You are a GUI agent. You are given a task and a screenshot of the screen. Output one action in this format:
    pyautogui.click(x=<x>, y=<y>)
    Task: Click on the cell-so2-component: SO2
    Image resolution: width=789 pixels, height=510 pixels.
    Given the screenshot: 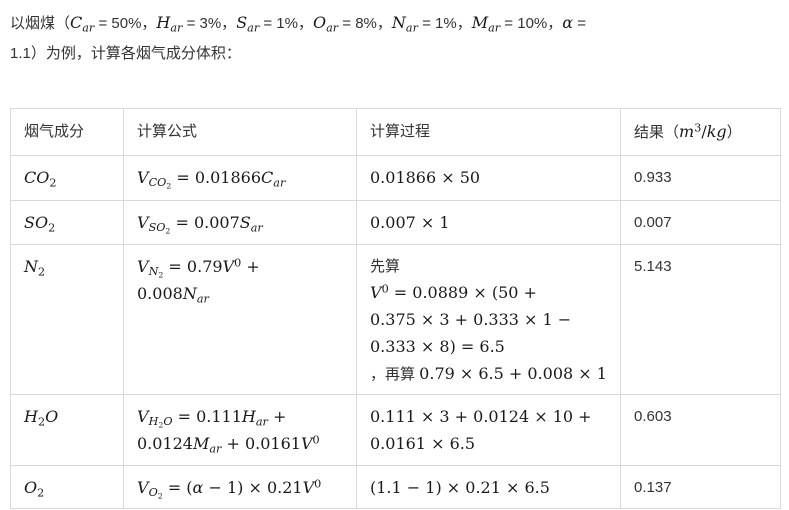 What is the action you would take?
    pyautogui.click(x=67, y=222)
    